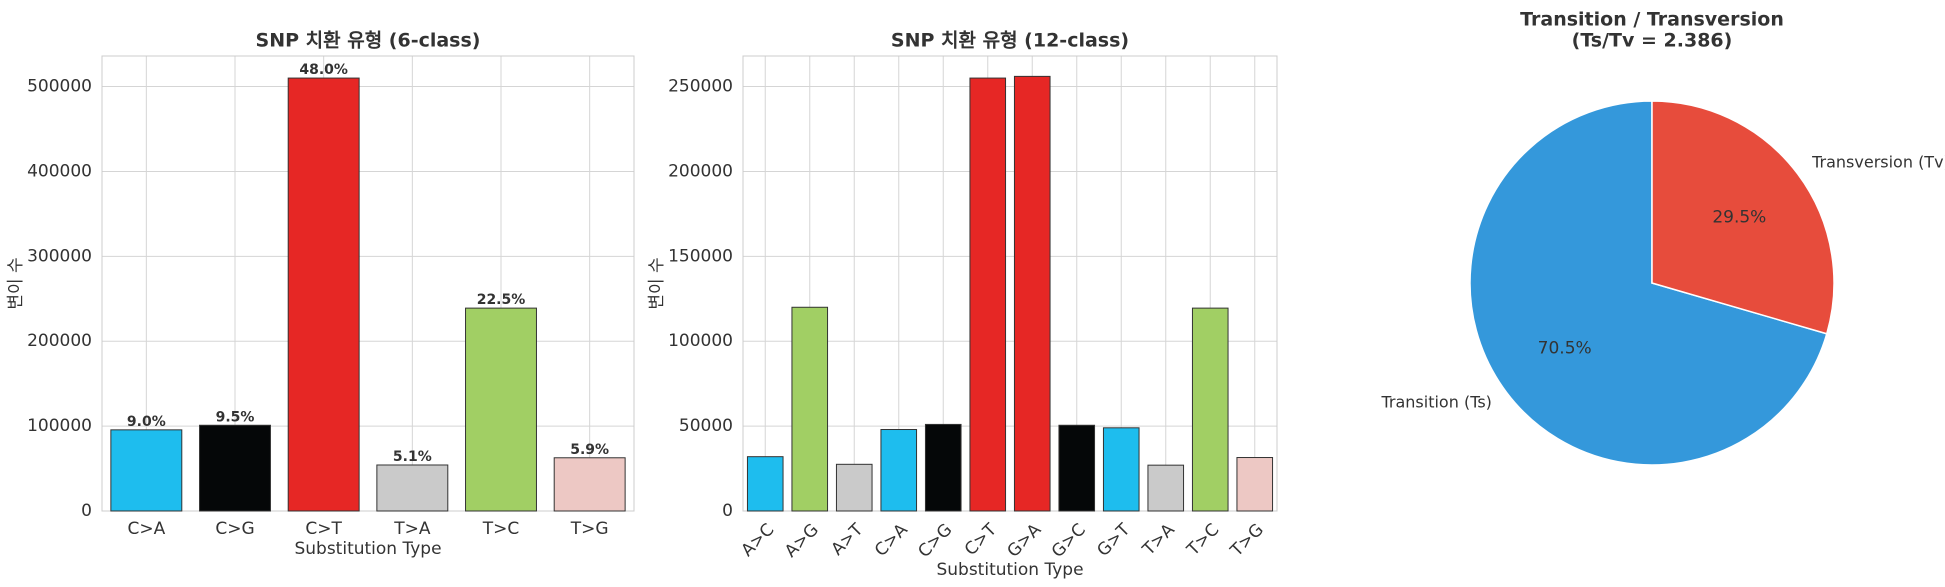 This screenshot has width=1945, height=587. Describe the element at coordinates (757, 540) in the screenshot. I see `x-tick-label: A>C` at that location.